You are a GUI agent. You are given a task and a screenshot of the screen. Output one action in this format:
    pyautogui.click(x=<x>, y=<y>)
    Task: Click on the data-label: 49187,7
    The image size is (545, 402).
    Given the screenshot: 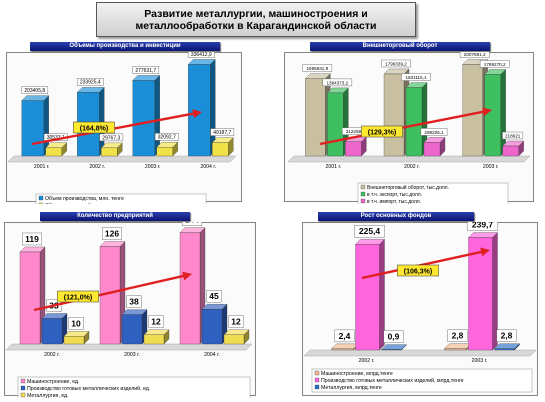 What is the action you would take?
    pyautogui.click(x=222, y=133)
    